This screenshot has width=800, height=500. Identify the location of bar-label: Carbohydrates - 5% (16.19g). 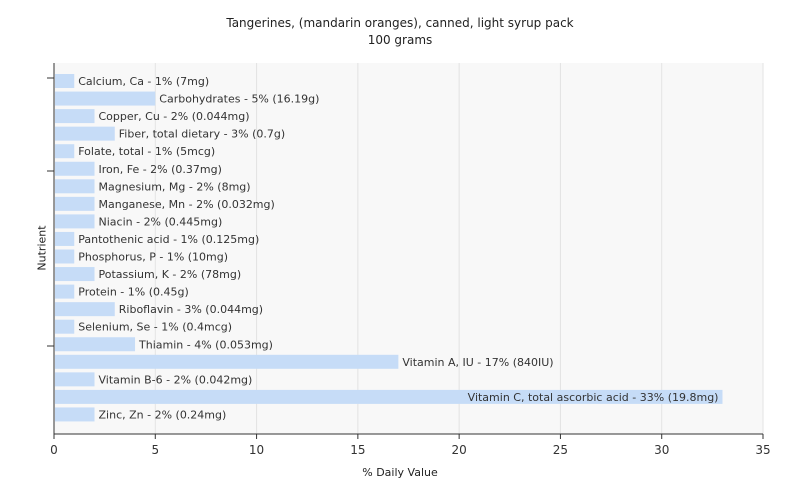
(239, 99).